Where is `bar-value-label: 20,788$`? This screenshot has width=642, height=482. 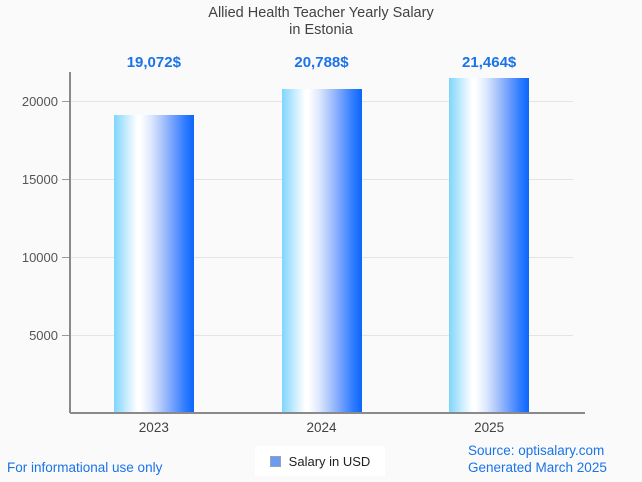 bar-value-label: 20,788$ is located at coordinates (321, 62).